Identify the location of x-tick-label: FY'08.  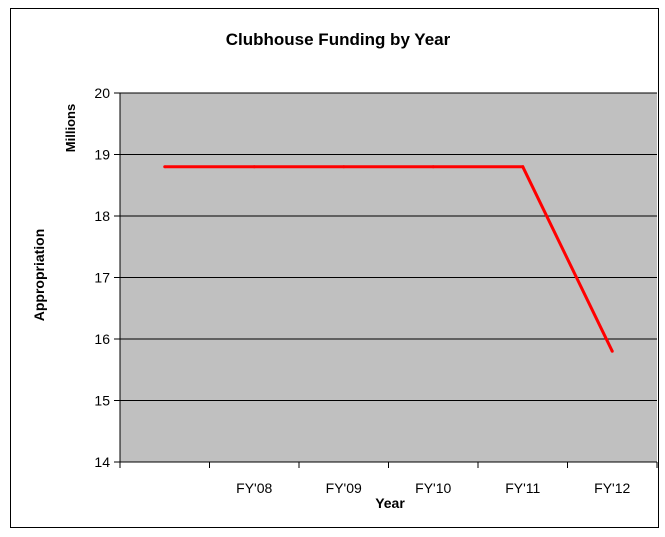
(254, 488).